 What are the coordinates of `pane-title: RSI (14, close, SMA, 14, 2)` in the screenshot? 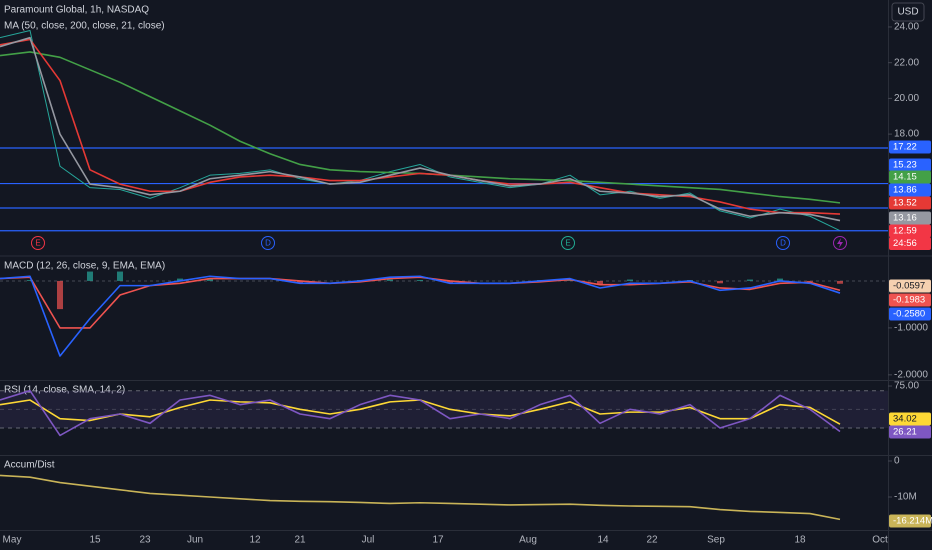 It's located at (64, 390).